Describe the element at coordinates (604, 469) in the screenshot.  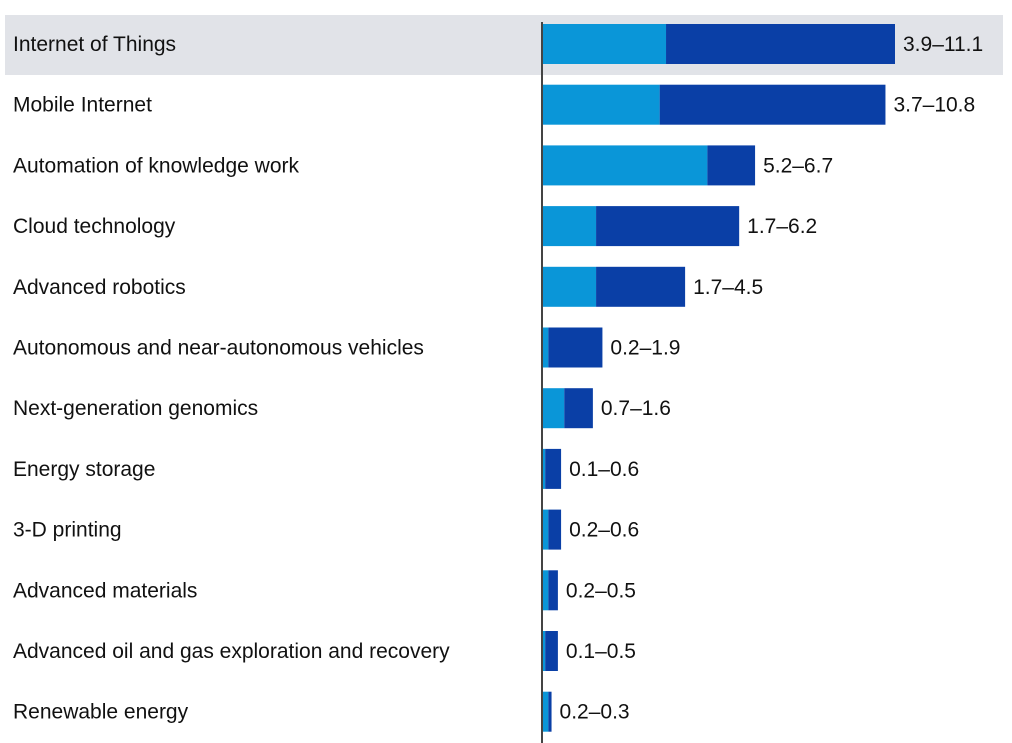
I see `value-label-energy-storage: 0.1–0.6` at that location.